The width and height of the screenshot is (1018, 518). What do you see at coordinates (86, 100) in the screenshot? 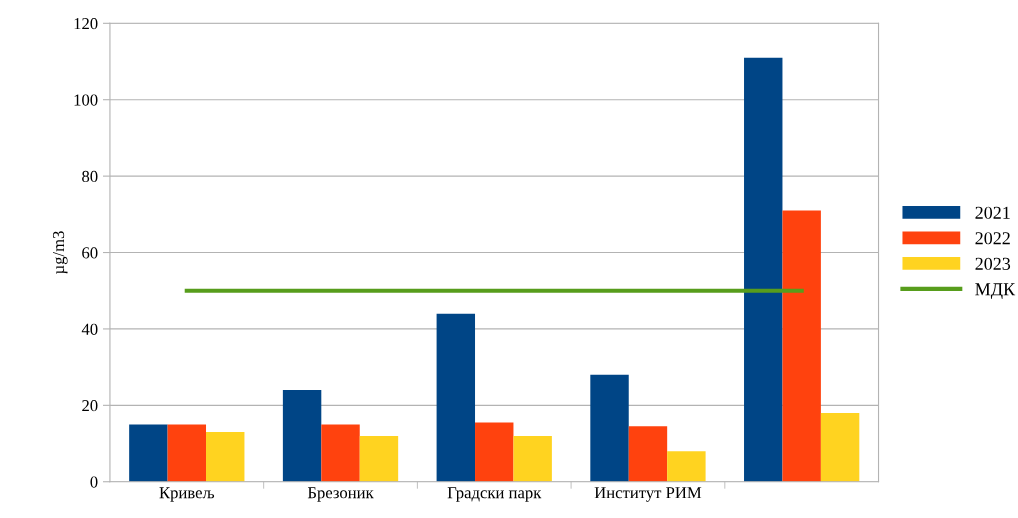
I see `y-tick-label: 100` at bounding box center [86, 100].